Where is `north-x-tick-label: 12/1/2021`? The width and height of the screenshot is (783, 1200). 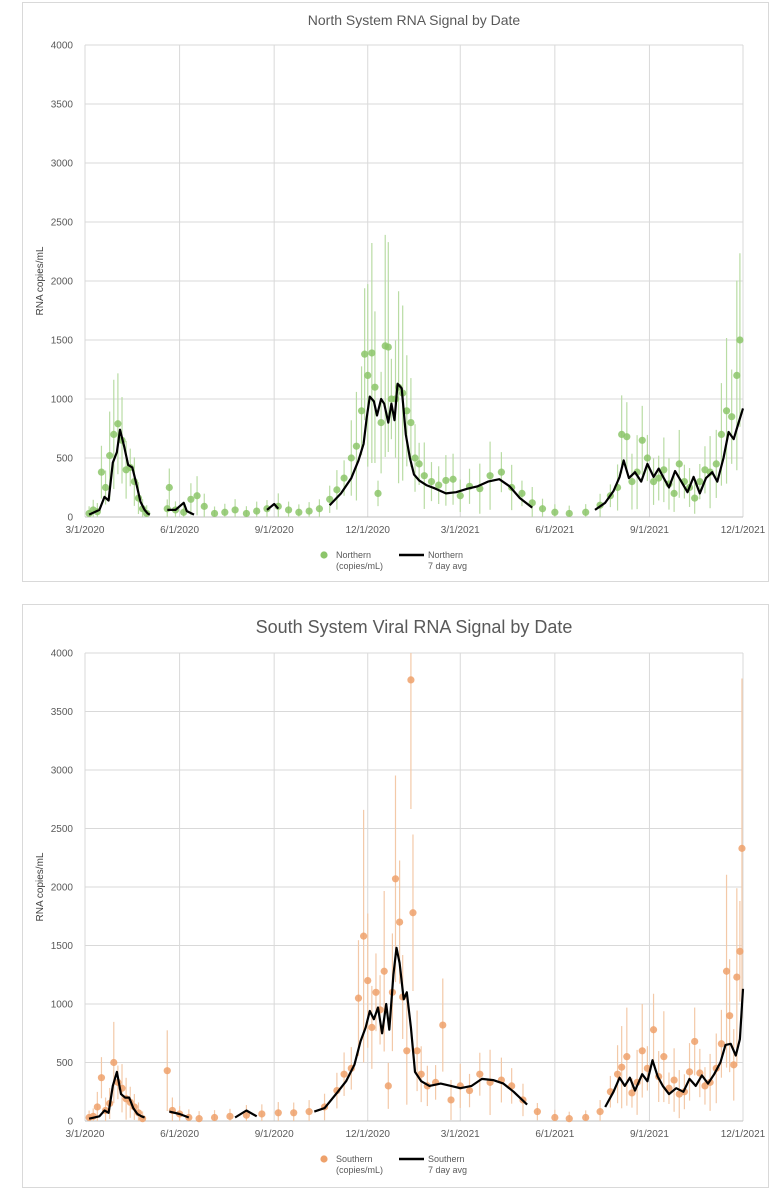
north-x-tick-label: 12/1/2021 is located at coordinates (743, 530).